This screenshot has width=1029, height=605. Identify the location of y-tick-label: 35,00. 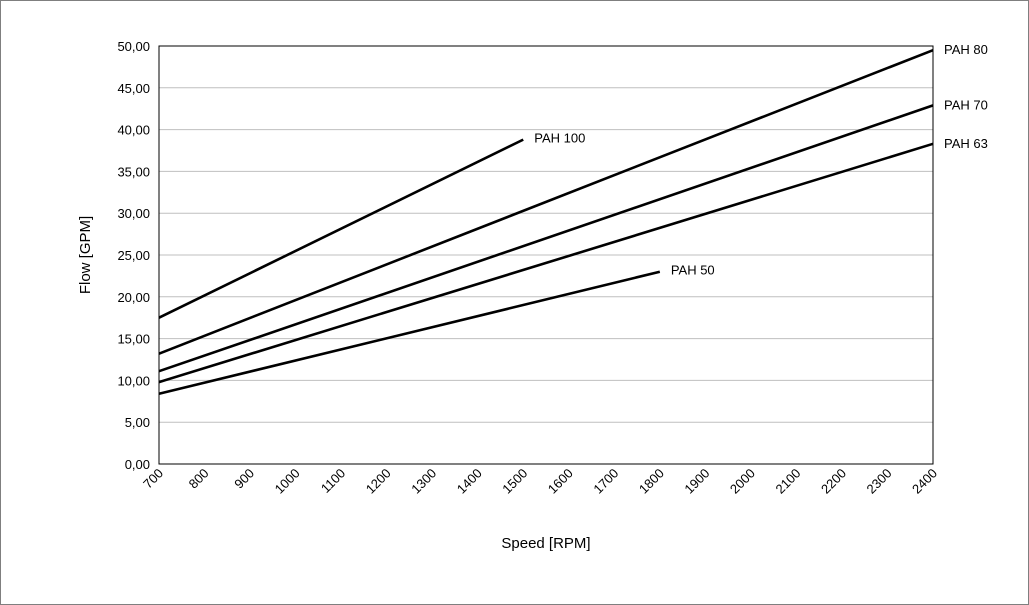
(133, 171).